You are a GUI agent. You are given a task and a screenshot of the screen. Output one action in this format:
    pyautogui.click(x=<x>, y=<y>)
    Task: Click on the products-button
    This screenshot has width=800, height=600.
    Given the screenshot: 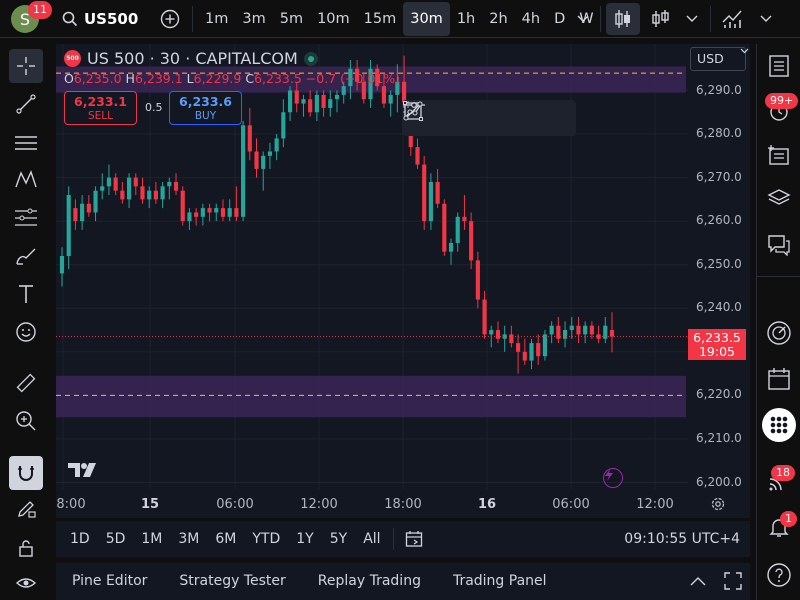 What is the action you would take?
    pyautogui.click(x=779, y=425)
    